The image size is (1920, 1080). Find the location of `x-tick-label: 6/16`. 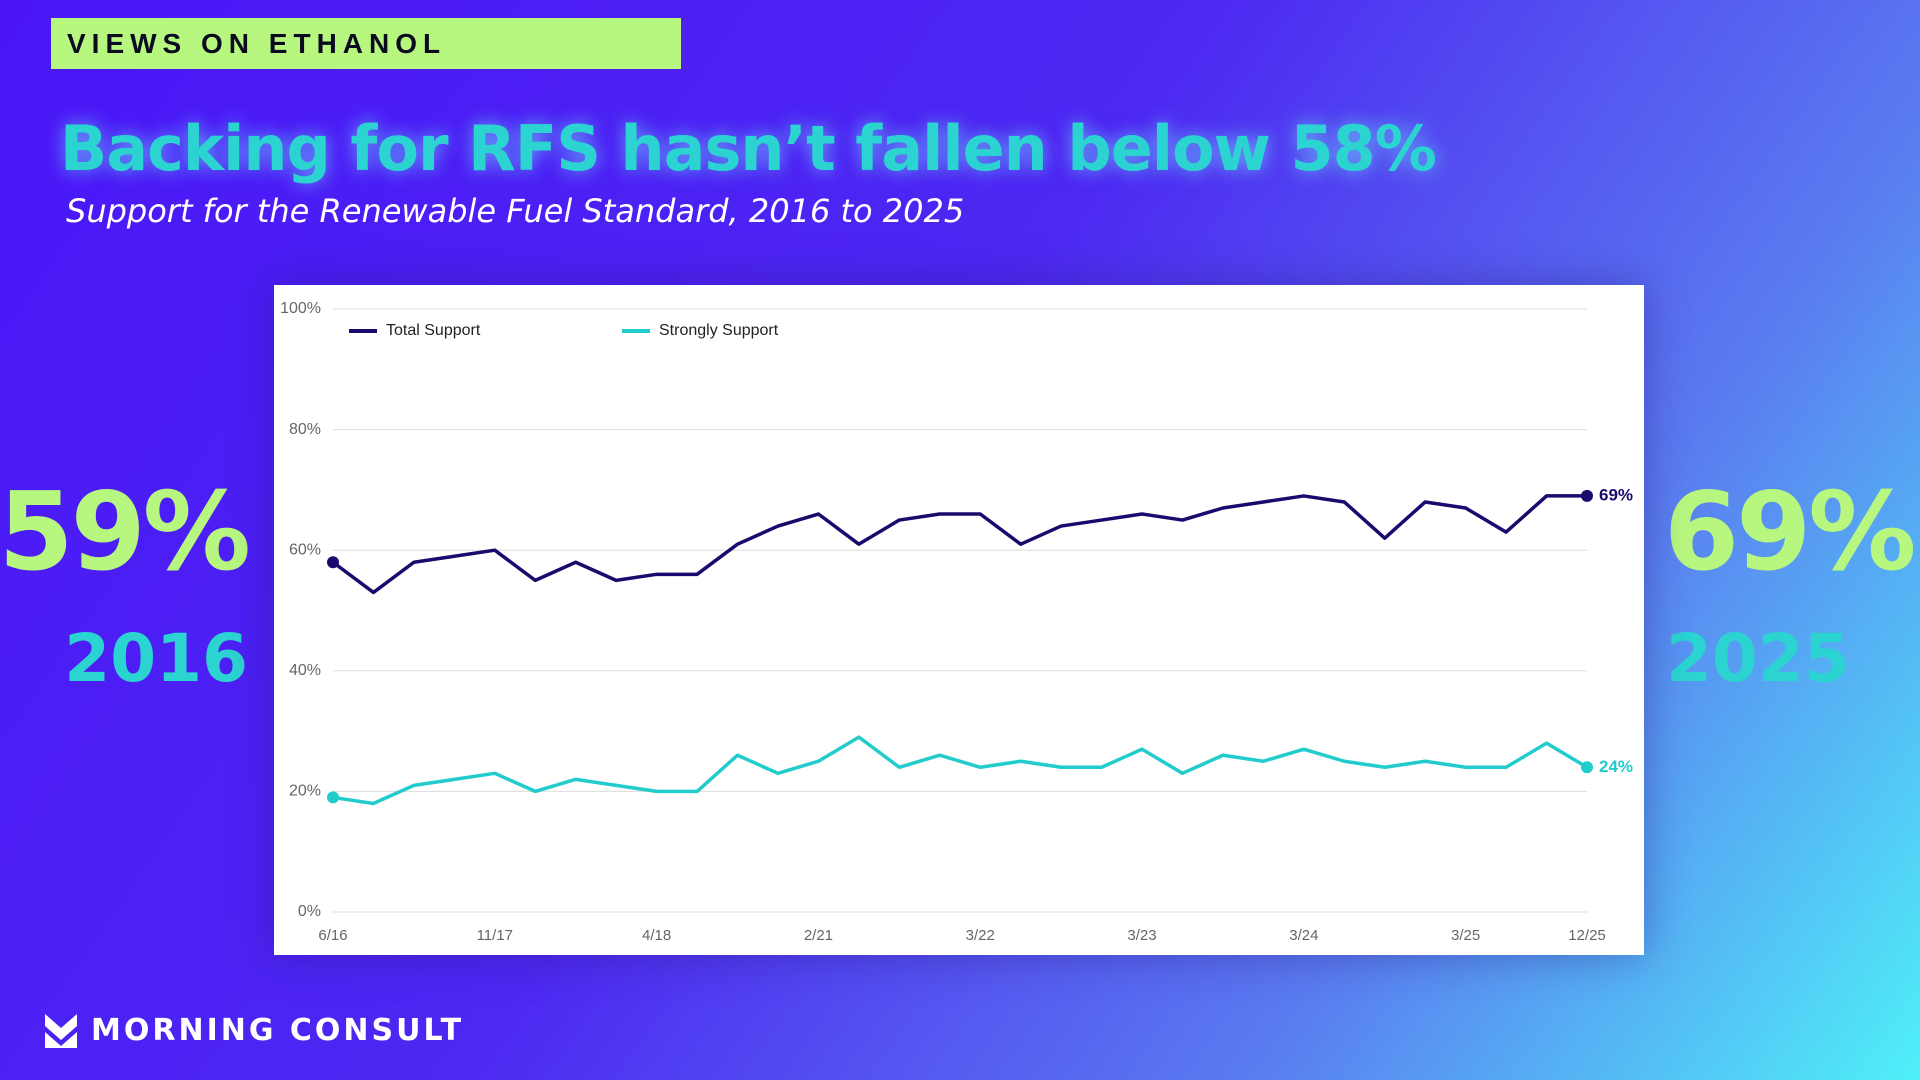

x-tick-label: 6/16 is located at coordinates (332, 935).